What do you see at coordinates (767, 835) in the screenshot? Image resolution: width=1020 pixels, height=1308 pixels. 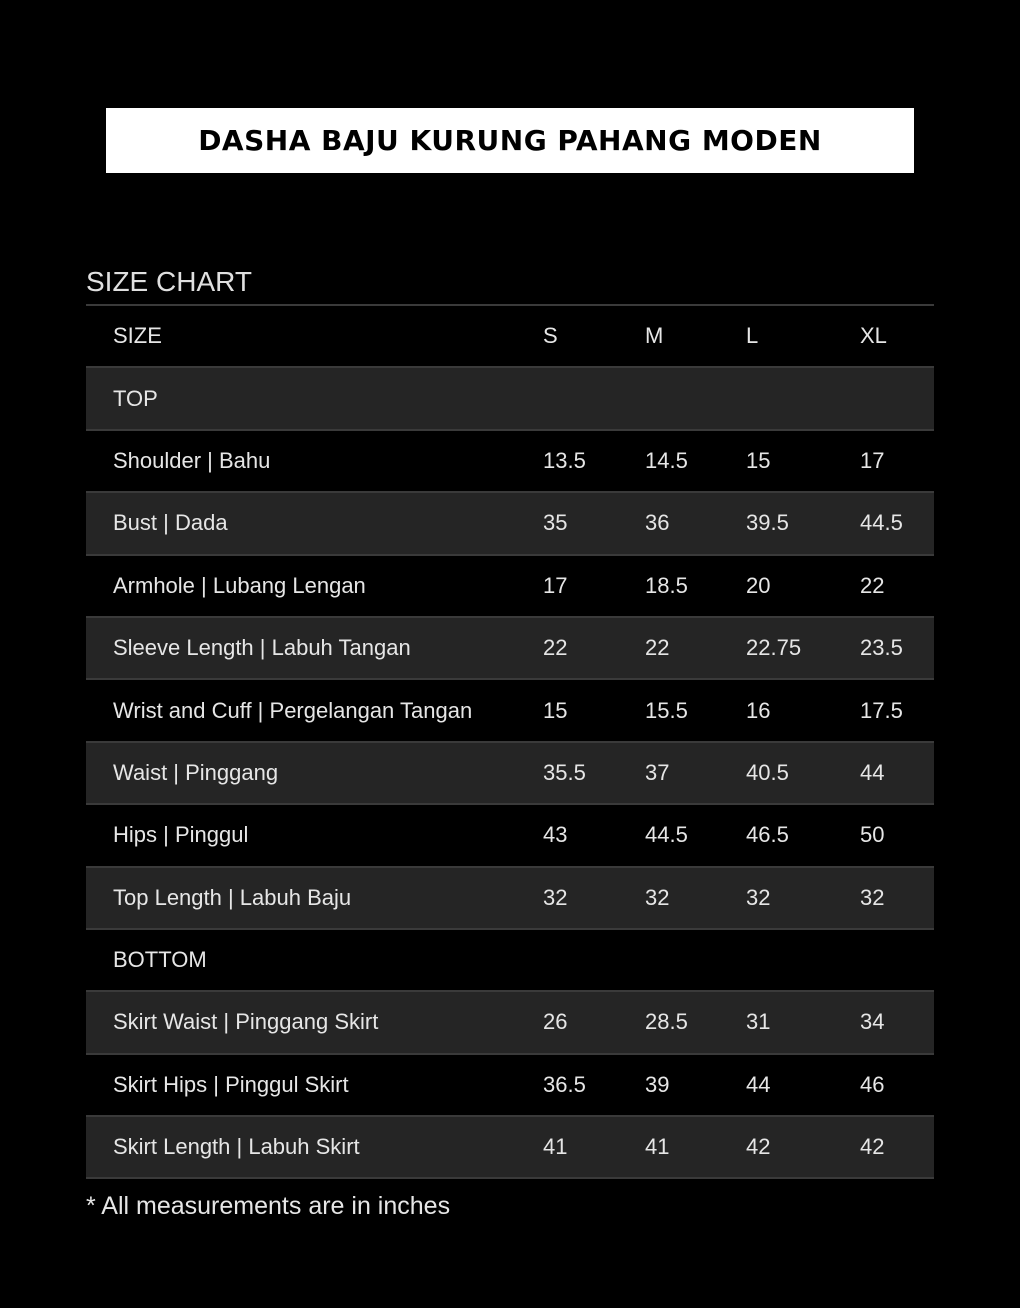 I see `cell-l: 46.5` at bounding box center [767, 835].